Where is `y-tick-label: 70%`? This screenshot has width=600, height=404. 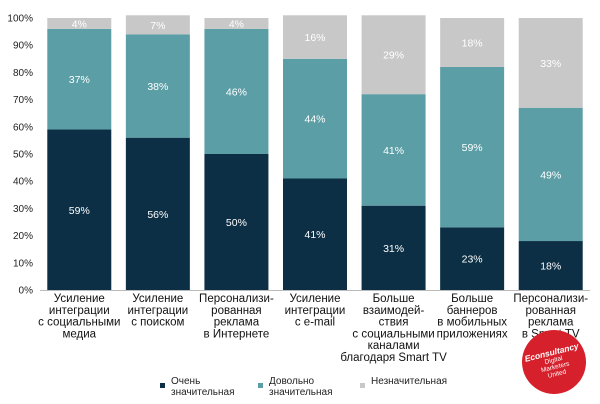
y-tick-label: 70% is located at coordinates (23, 100).